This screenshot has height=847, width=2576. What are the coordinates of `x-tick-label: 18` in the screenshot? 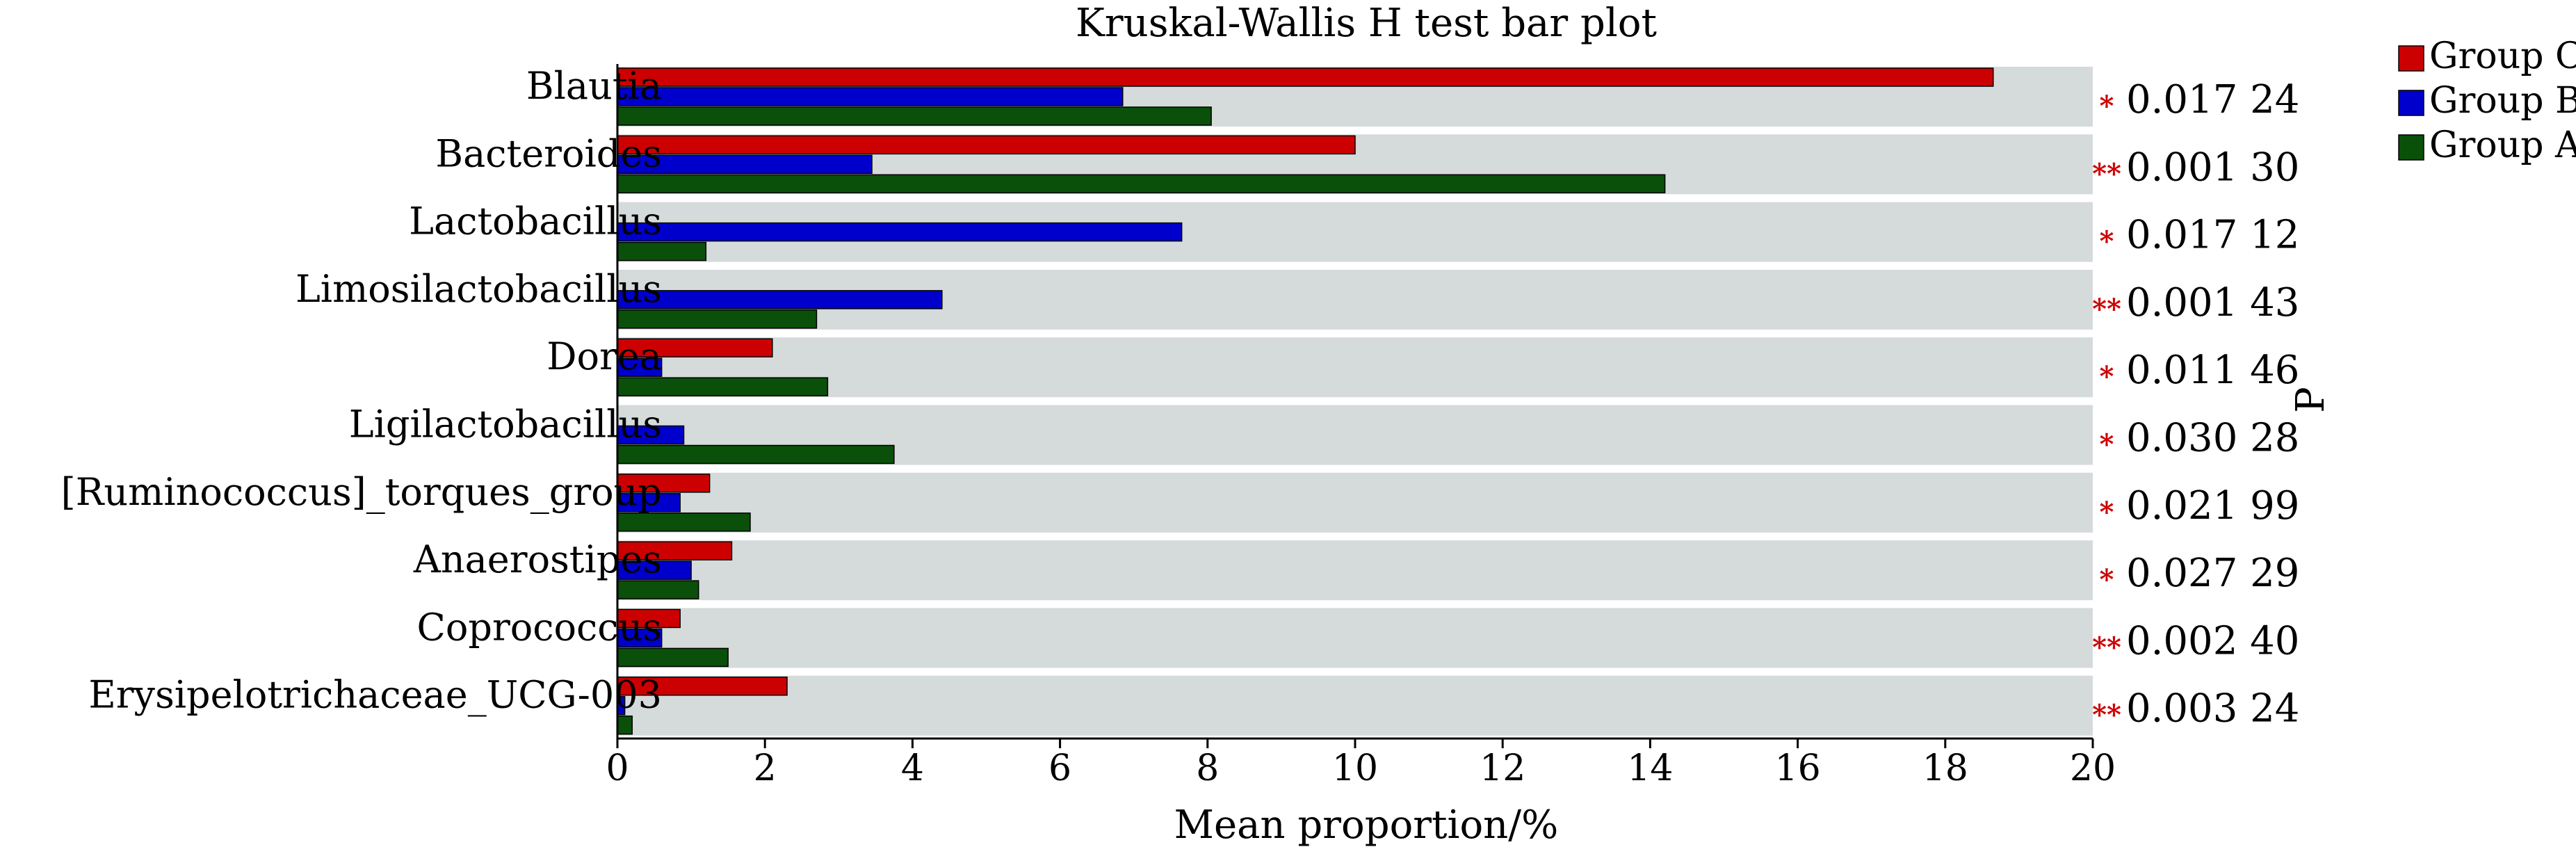 It's located at (1945, 769).